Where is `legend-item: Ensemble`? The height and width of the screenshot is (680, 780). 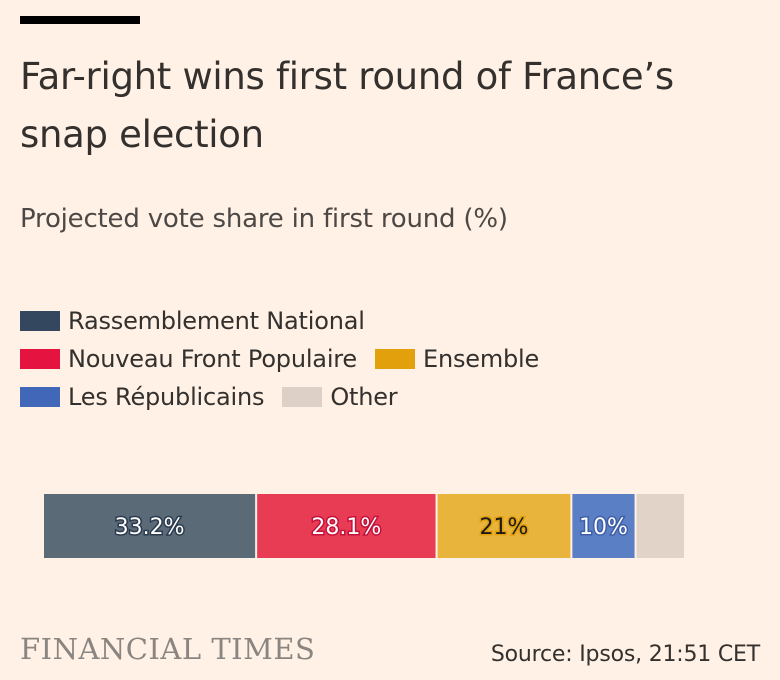 legend-item: Ensemble is located at coordinates (457, 359).